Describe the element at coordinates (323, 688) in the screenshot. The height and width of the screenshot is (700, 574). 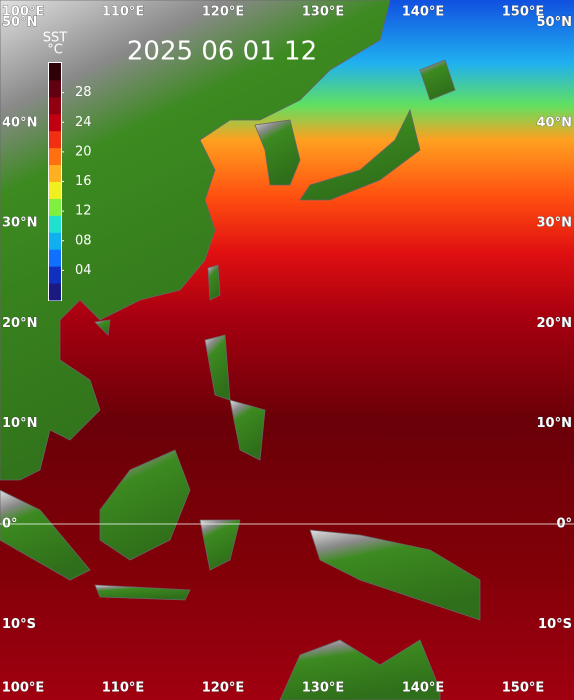
I see `lon-label-bottom: 130°E` at that location.